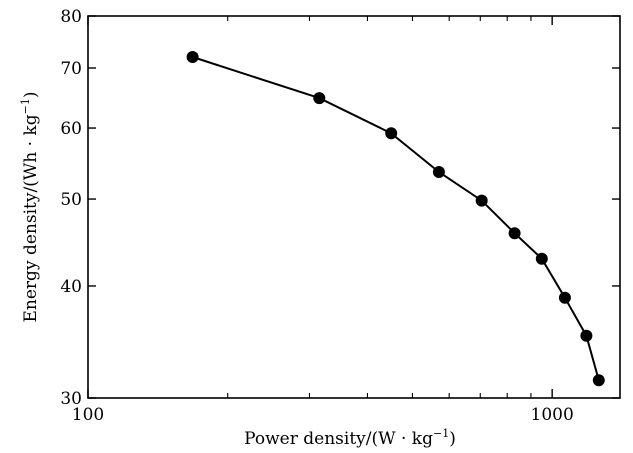 This screenshot has height=453, width=633. Describe the element at coordinates (30, 207) in the screenshot. I see `y-axis-label: Energy density/(Wh · kg−1)` at that location.